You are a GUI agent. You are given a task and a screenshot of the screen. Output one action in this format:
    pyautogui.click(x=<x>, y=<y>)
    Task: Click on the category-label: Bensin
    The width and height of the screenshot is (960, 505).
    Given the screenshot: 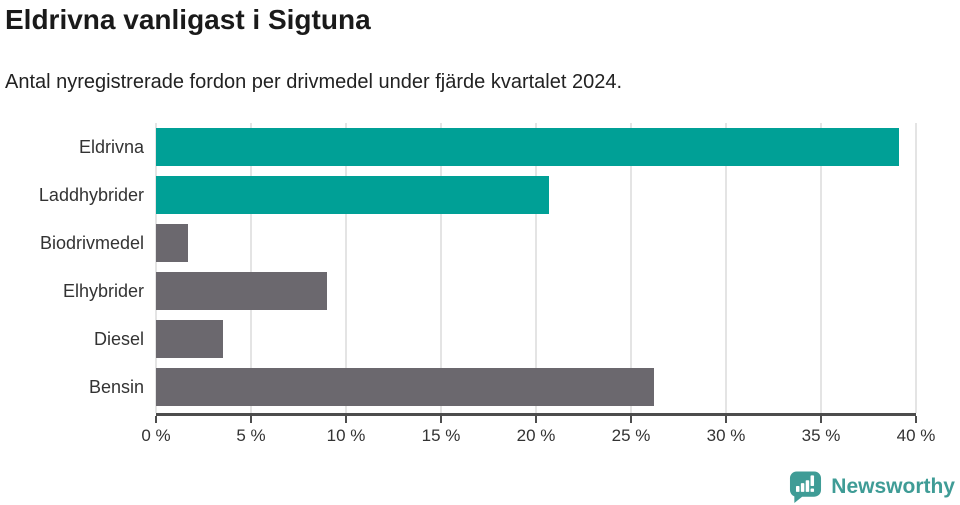 What is the action you would take?
    pyautogui.click(x=116, y=386)
    